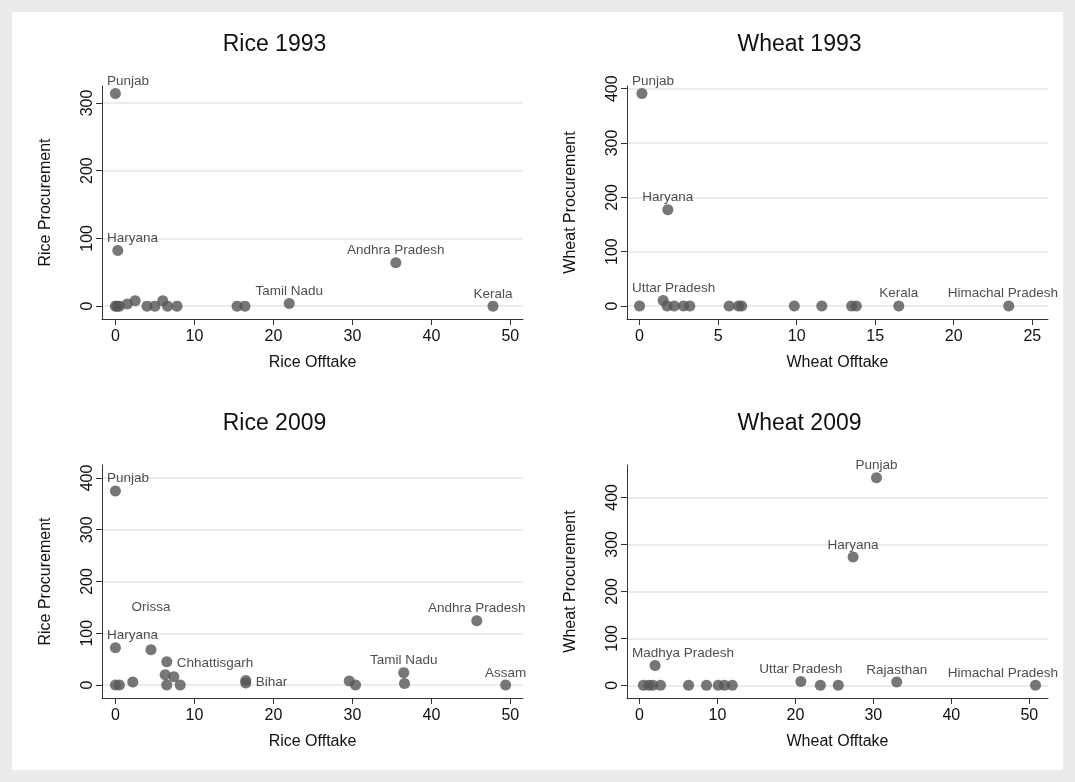 This screenshot has height=782, width=1075. What do you see at coordinates (718, 335) in the screenshot?
I see `x-tick-label: 5` at bounding box center [718, 335].